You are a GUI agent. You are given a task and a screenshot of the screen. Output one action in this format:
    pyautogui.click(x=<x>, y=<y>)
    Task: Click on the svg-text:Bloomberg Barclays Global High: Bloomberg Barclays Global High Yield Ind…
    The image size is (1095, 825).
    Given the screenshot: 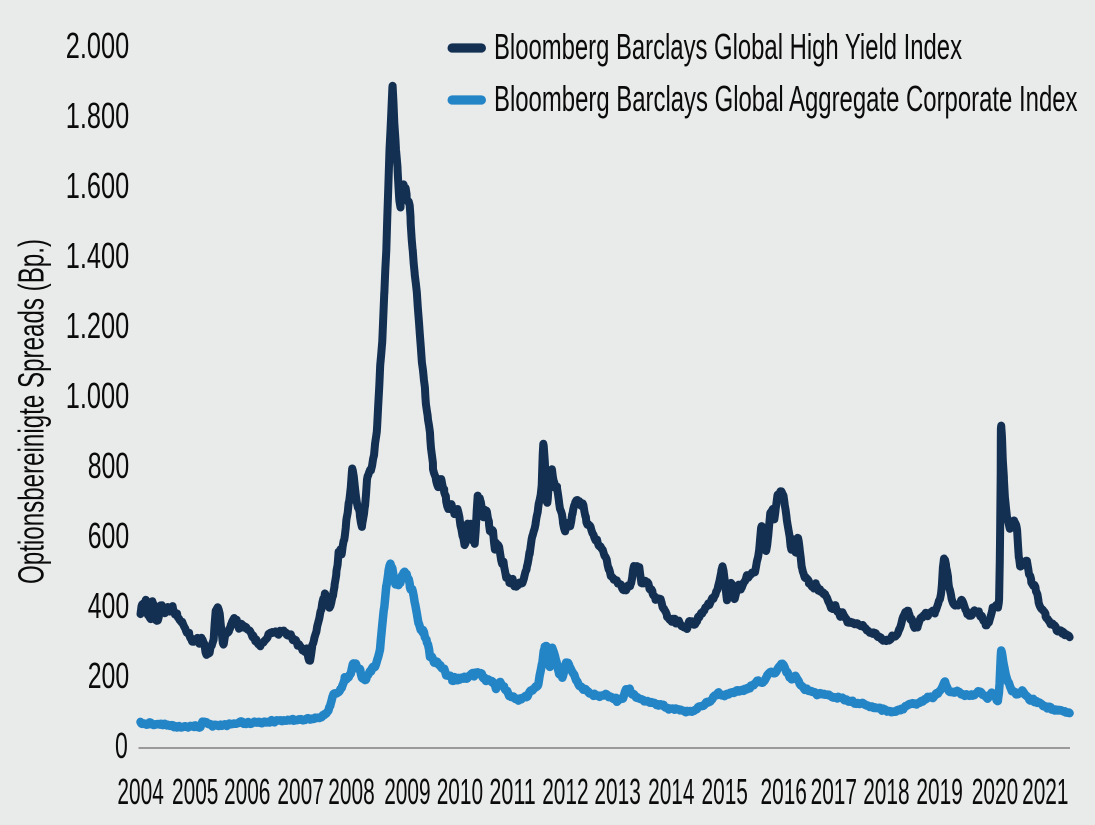 What is the action you would take?
    pyautogui.click(x=728, y=46)
    